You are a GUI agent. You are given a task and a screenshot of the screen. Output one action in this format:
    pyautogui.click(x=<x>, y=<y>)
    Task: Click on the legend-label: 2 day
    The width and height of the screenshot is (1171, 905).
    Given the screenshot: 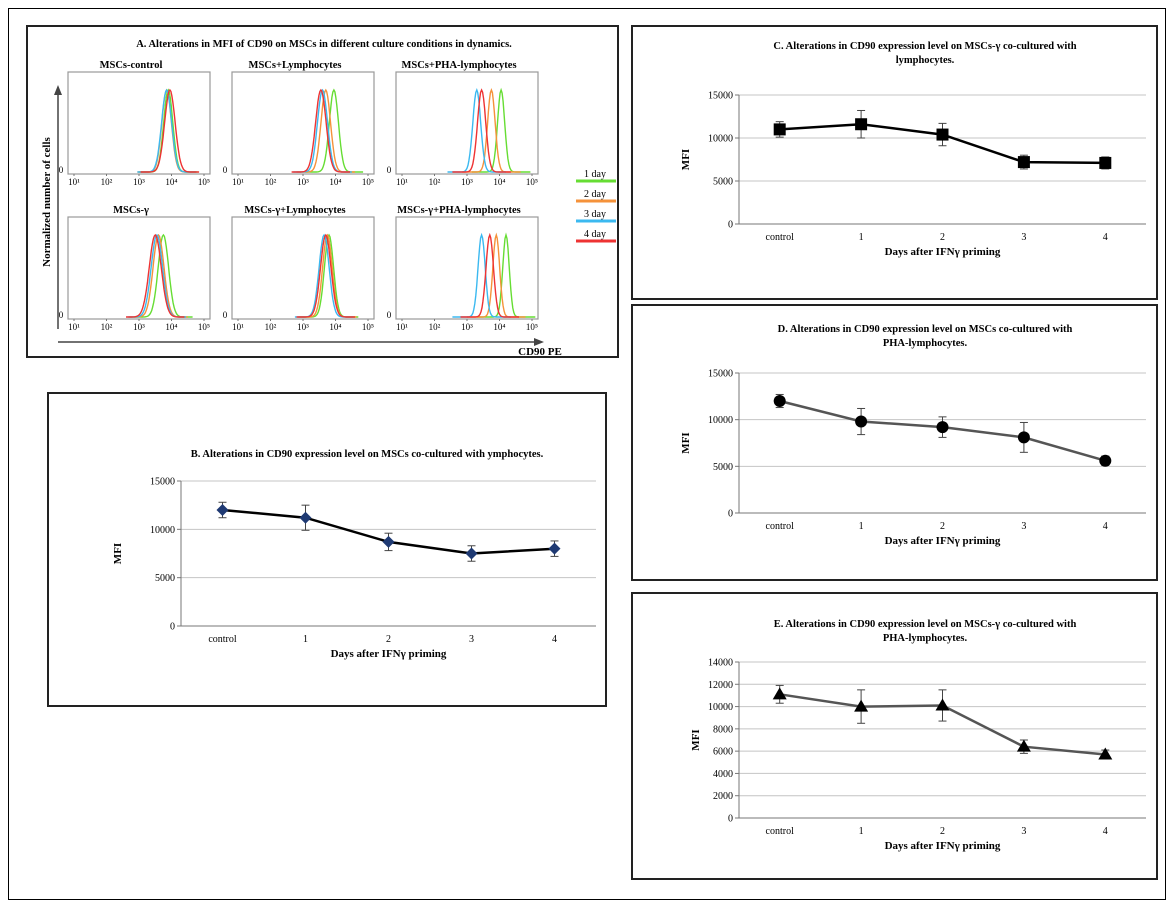 What is the action you would take?
    pyautogui.click(x=595, y=194)
    